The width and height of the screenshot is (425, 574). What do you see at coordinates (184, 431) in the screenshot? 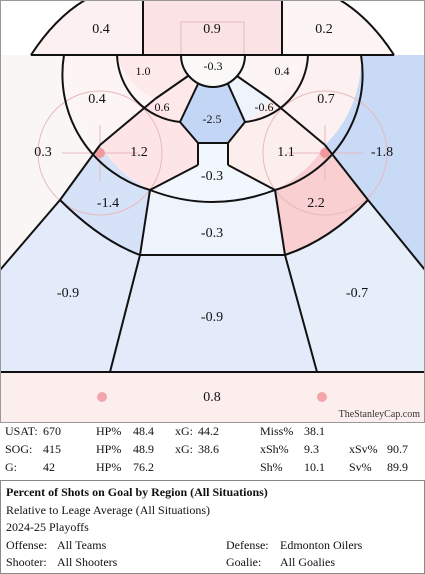
I see `xg-label-1: xG:` at bounding box center [184, 431].